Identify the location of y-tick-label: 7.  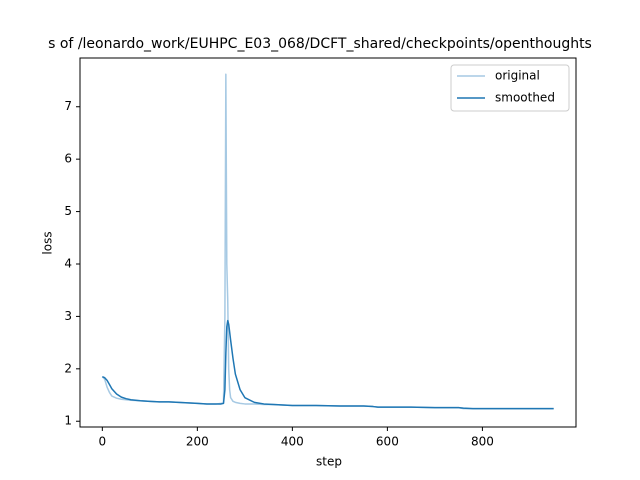
(68, 106).